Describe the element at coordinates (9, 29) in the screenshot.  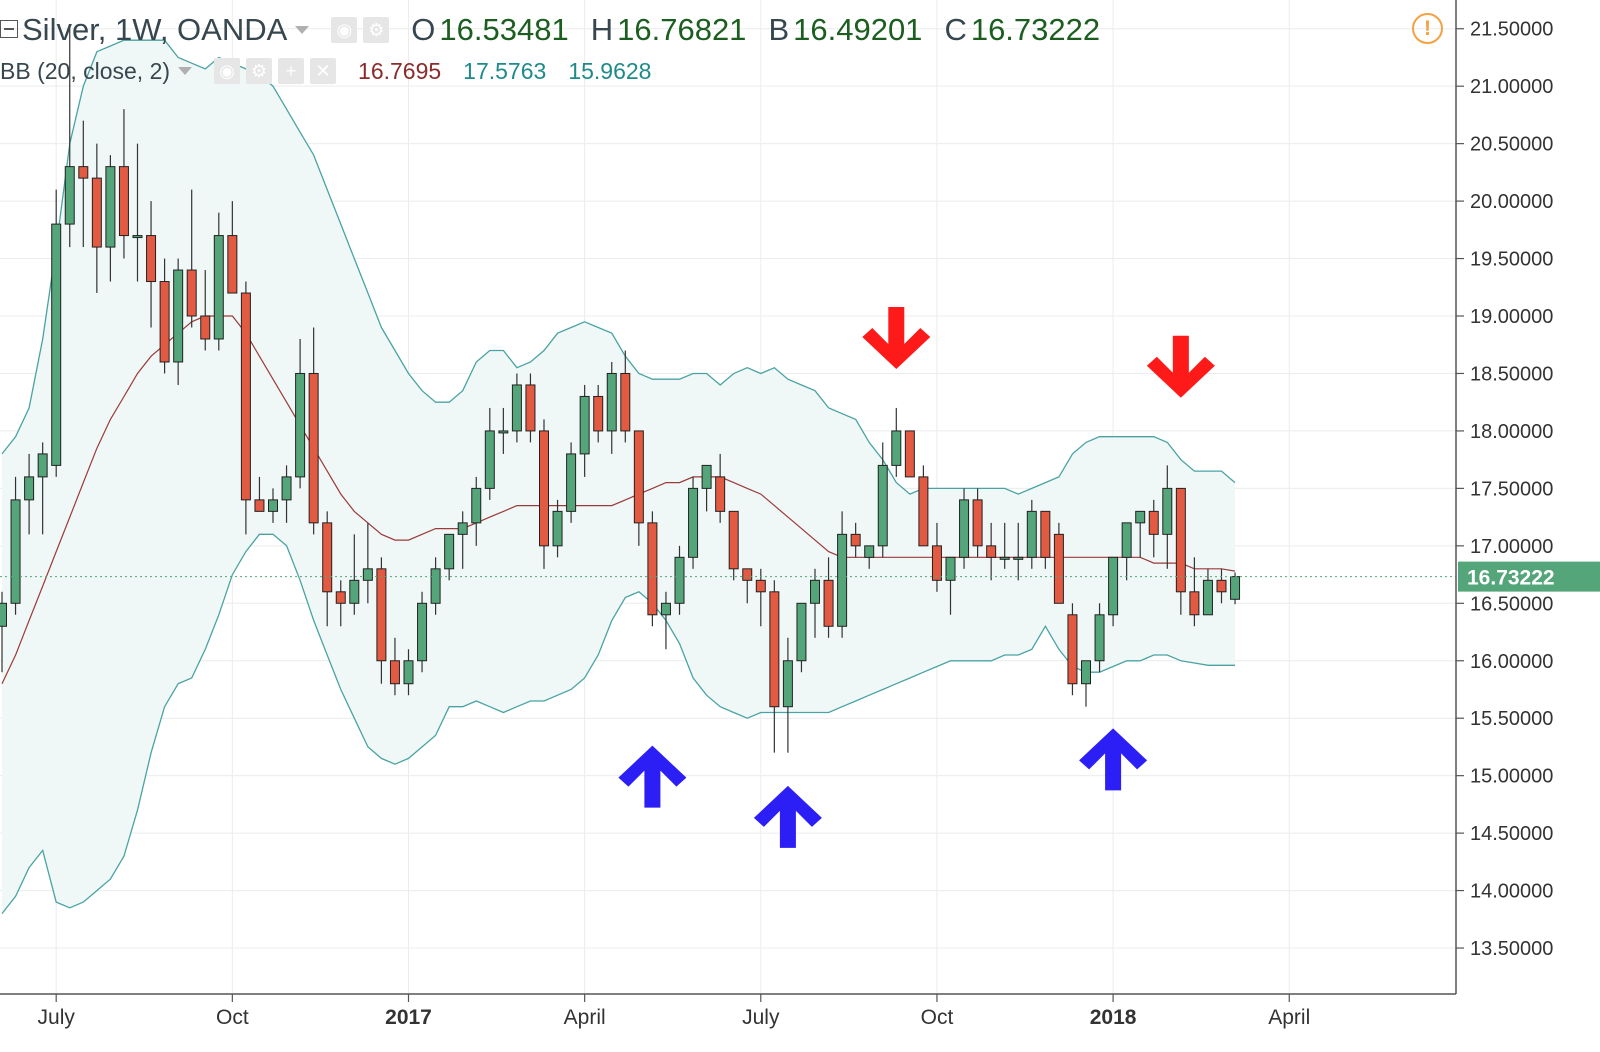
I see `collapse-icon` at that location.